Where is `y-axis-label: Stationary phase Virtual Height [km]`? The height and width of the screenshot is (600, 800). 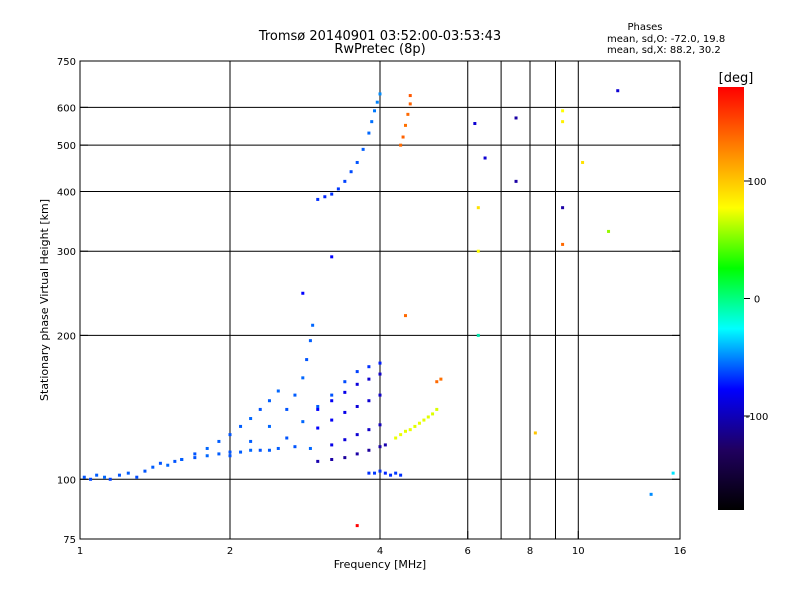
y-axis-label: Stationary phase Virtual Height [km] is located at coordinates (44, 300).